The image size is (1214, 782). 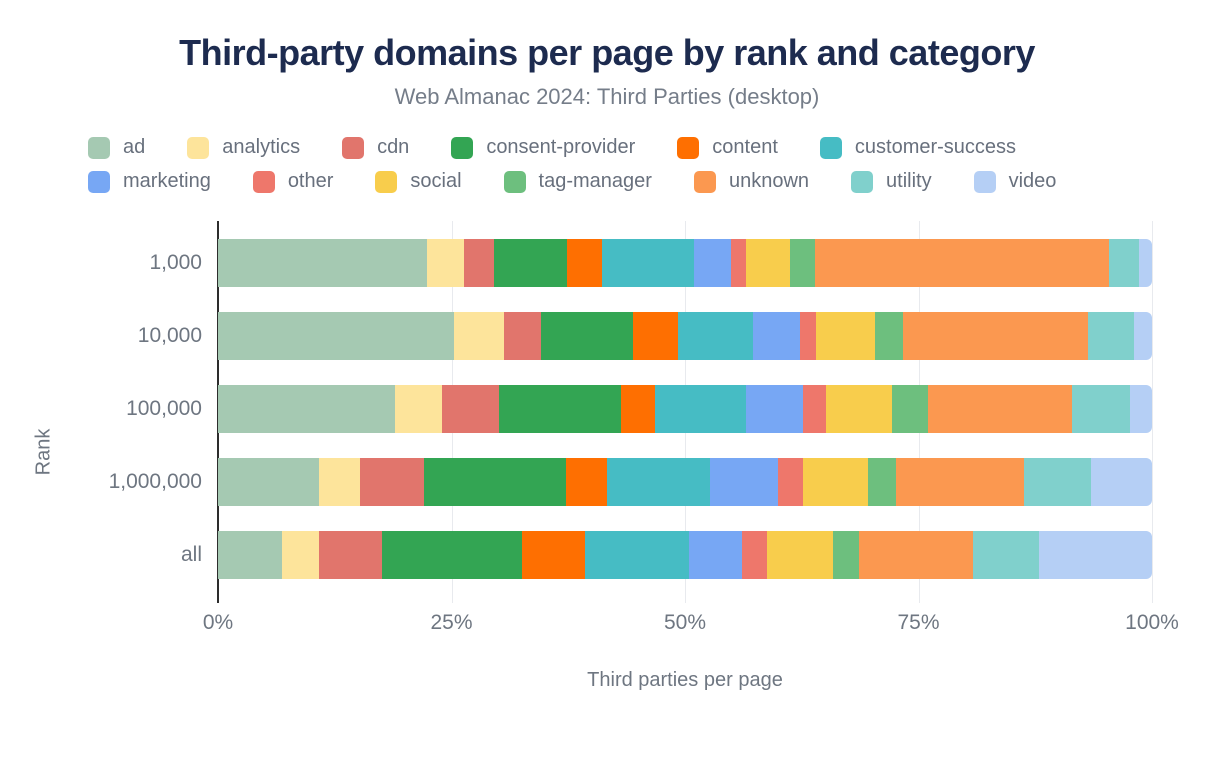 What do you see at coordinates (375, 147) in the screenshot?
I see `legend-item-cdn: cdn` at bounding box center [375, 147].